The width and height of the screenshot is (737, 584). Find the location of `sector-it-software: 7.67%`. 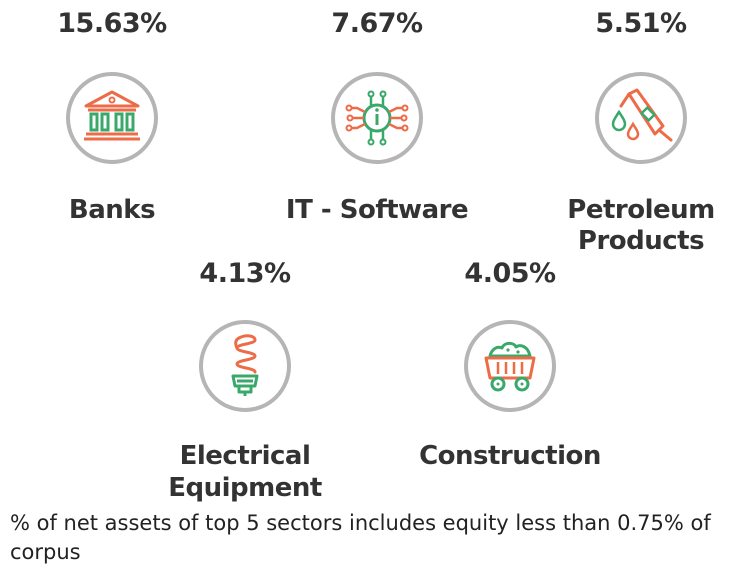

sector-it-software: 7.67% is located at coordinates (377, 128).